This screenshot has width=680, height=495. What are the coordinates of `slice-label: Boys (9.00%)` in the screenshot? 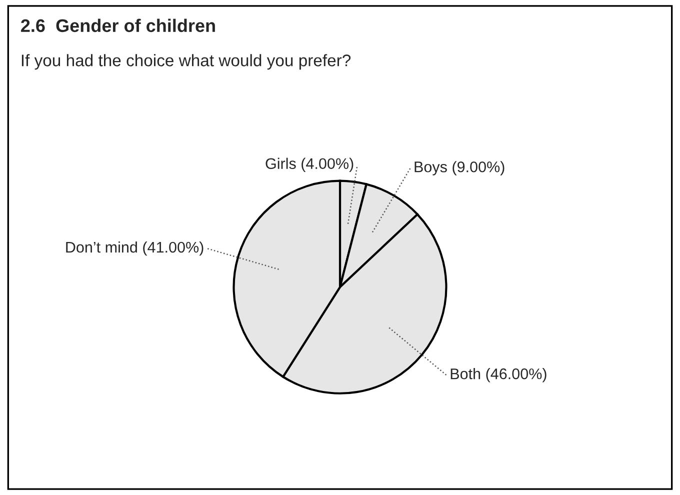 It's located at (459, 168).